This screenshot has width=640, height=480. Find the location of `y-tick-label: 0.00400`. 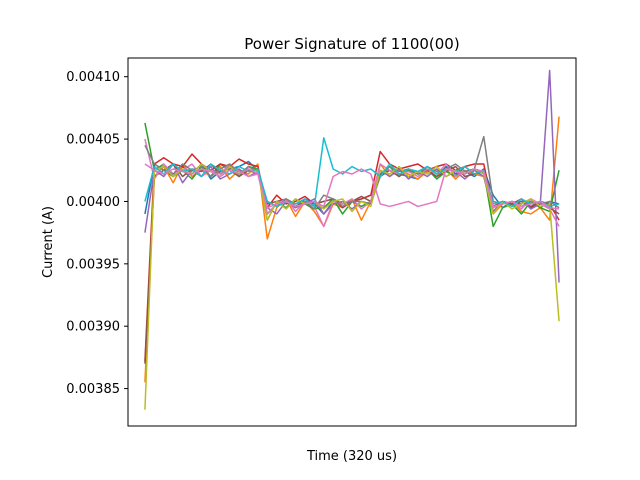

y-tick-label: 0.00400 is located at coordinates (93, 202).